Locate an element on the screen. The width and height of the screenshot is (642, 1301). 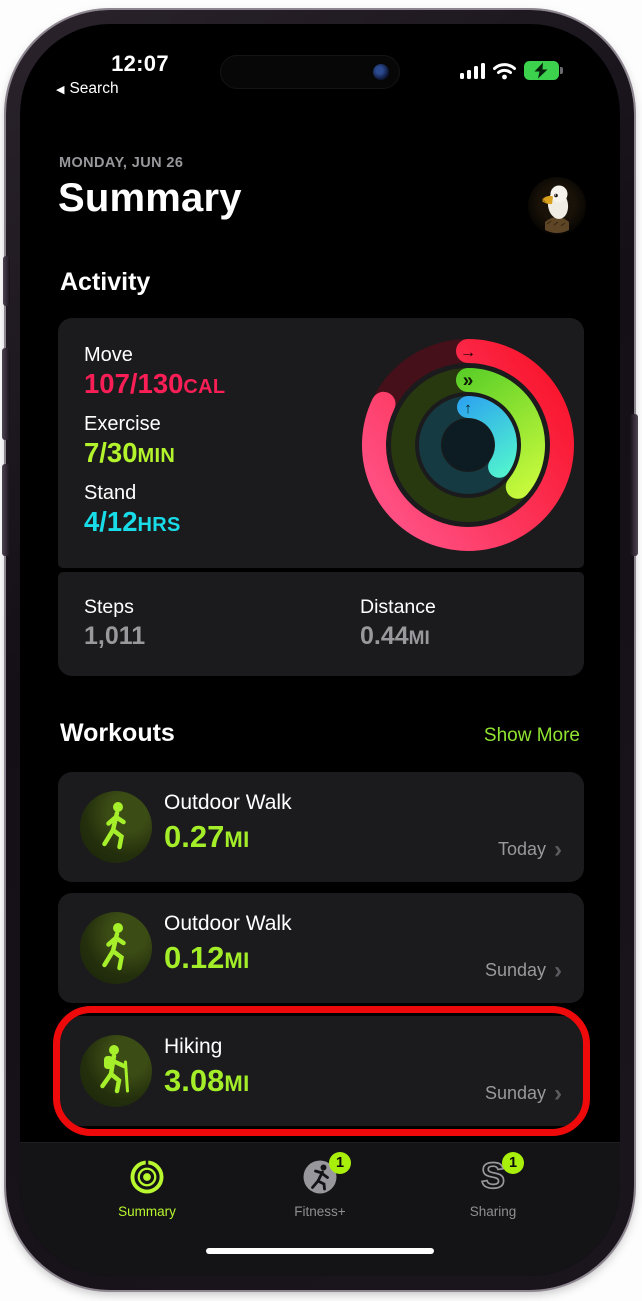
fitness-plus-badge: 1 is located at coordinates (340, 1163).